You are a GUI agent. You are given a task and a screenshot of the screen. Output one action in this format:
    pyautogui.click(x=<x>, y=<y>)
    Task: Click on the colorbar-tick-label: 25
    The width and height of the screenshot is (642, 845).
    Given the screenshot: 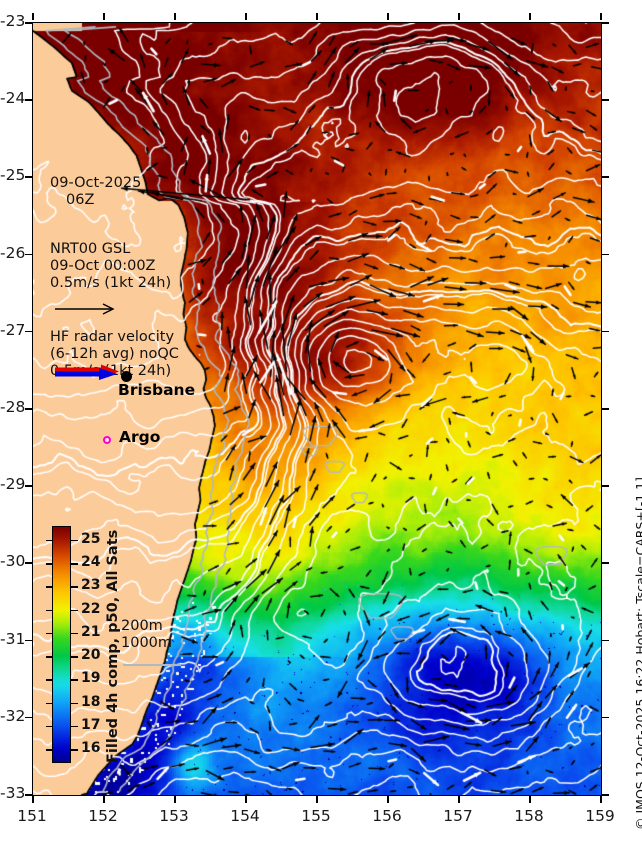 What is the action you would take?
    pyautogui.click(x=91, y=538)
    